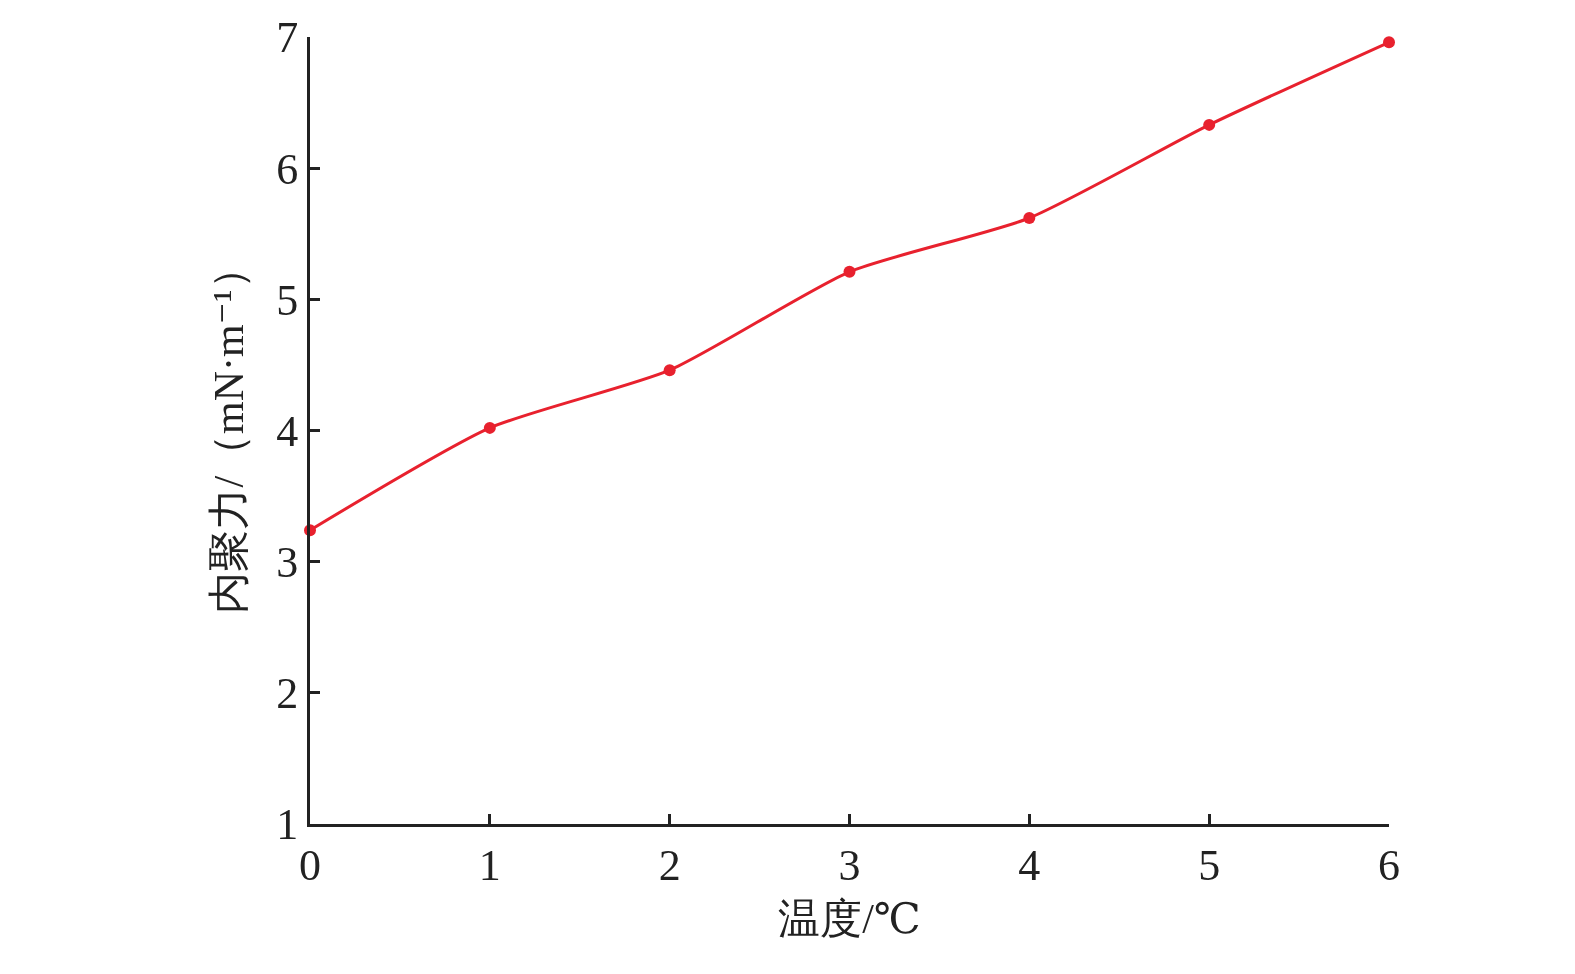  Describe the element at coordinates (849, 865) in the screenshot. I see `x-tick-label: 3` at that location.